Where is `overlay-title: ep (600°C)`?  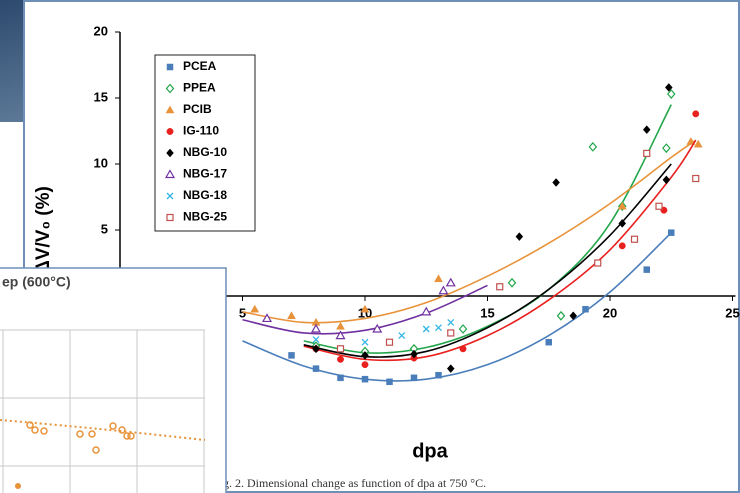 overlay-title: ep (600°C) is located at coordinates (36, 282).